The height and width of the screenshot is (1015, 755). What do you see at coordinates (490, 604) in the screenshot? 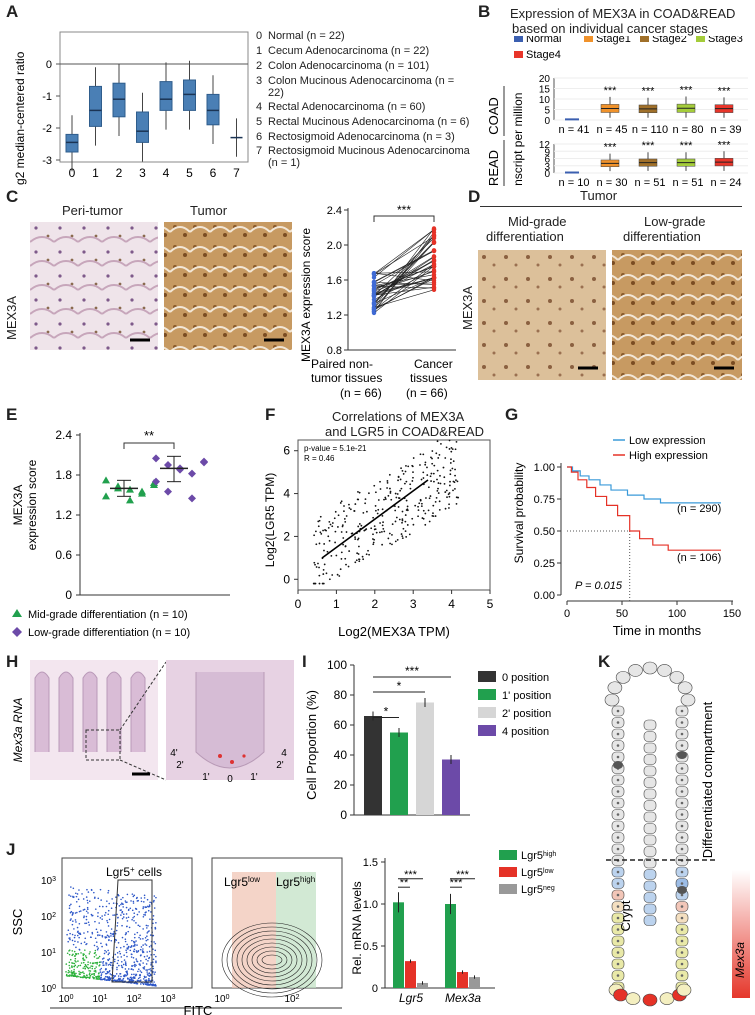
I see `f-xtick-label: 5` at bounding box center [490, 604].